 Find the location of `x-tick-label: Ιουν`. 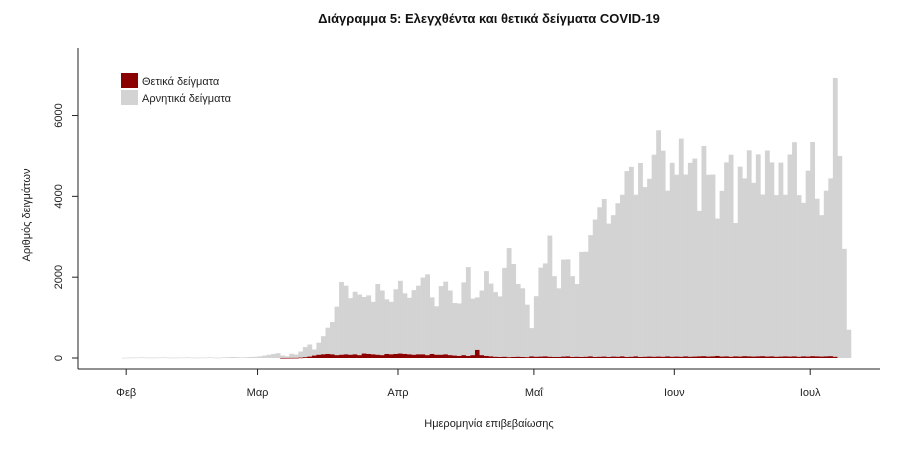

x-tick-label: Ιουν is located at coordinates (674, 393).